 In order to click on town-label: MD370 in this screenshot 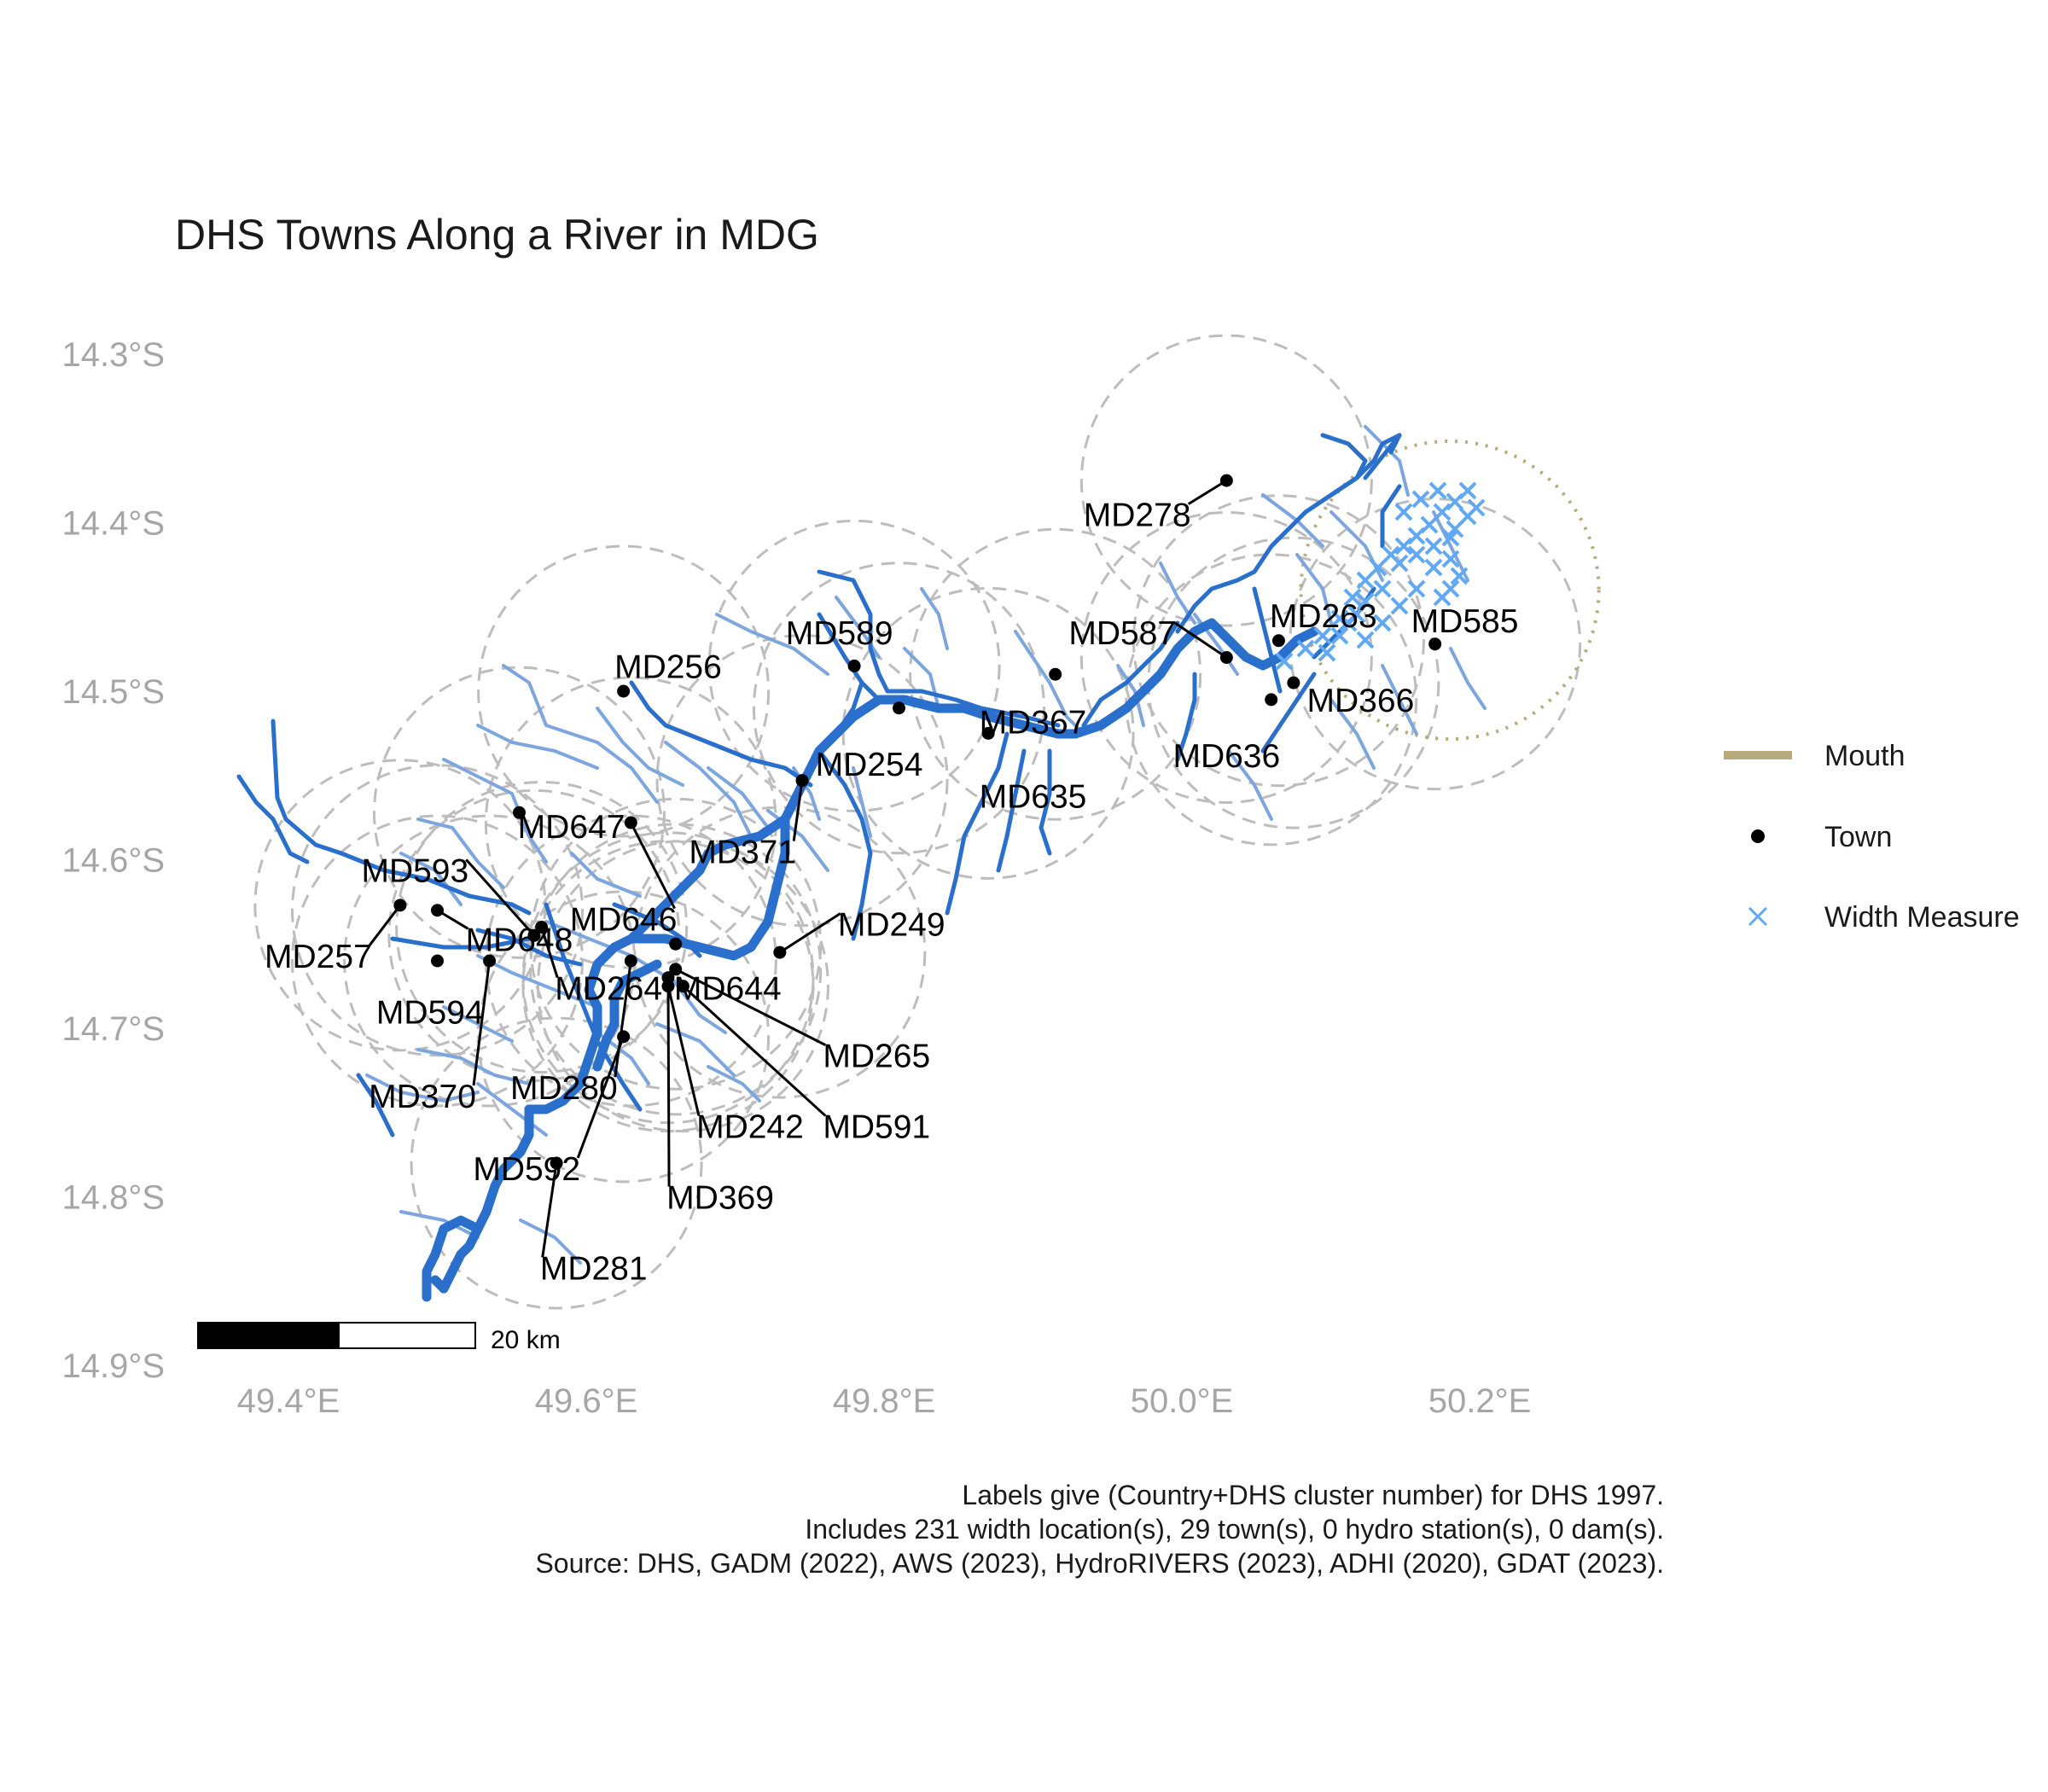, I will do `click(422, 1097)`.